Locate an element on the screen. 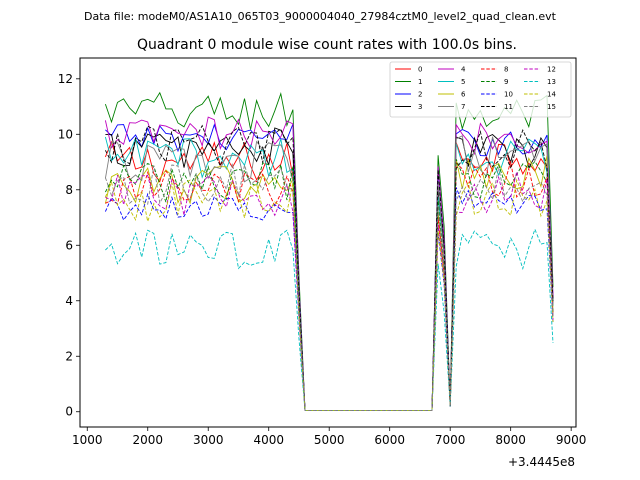 The height and width of the screenshot is (480, 640). y-tick-label: 4 is located at coordinates (69, 301).